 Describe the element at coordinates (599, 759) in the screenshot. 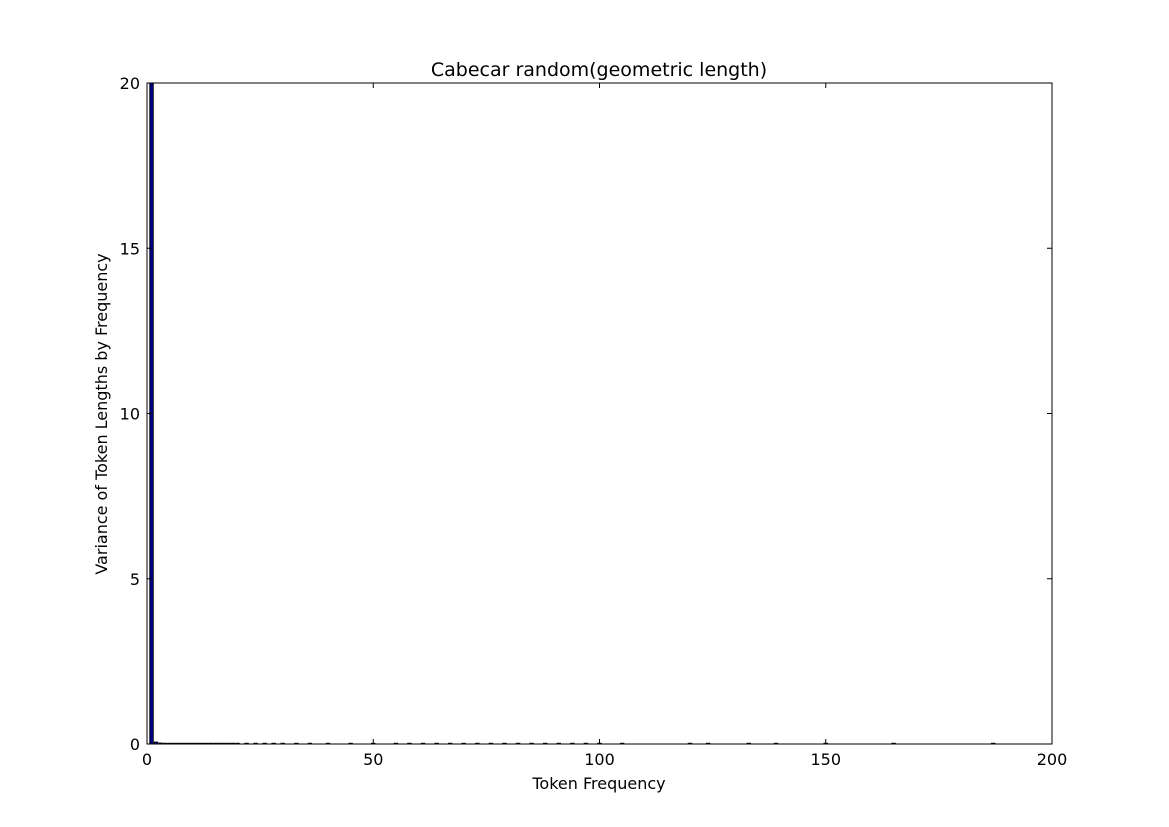

I see `x-tick-label: 100` at that location.